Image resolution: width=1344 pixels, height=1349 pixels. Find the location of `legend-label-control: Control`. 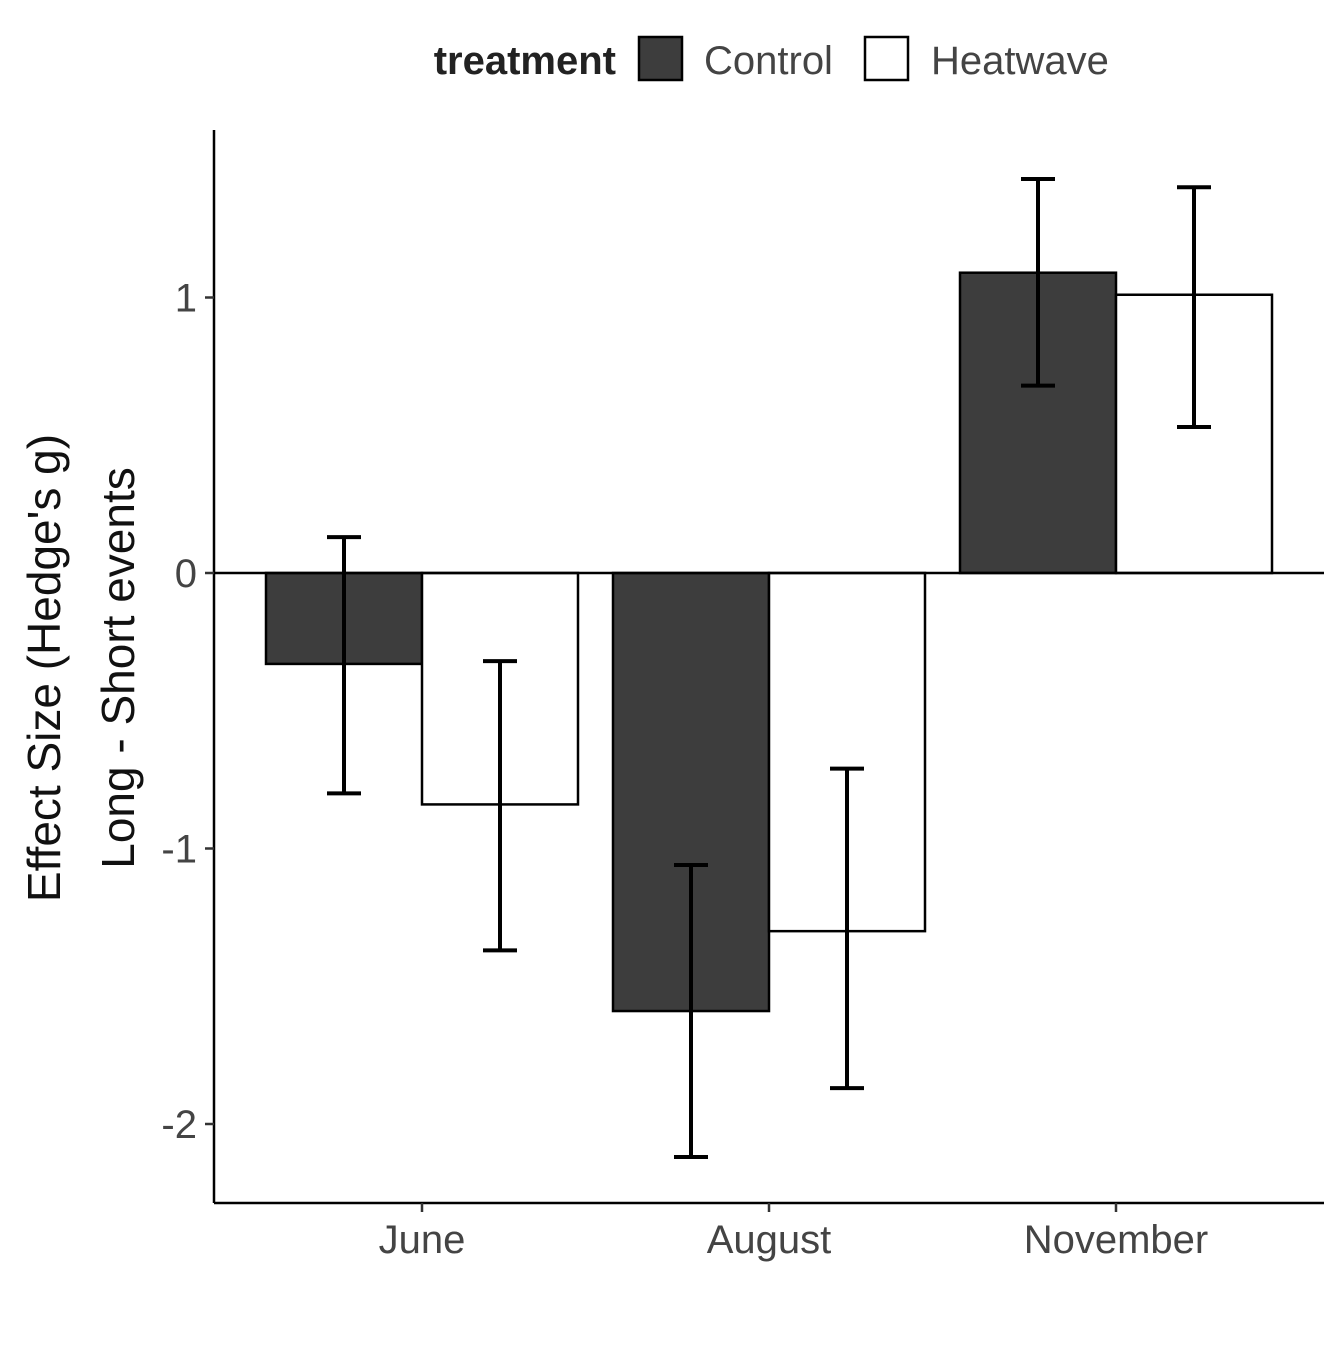

legend-label-control: Control is located at coordinates (768, 61).